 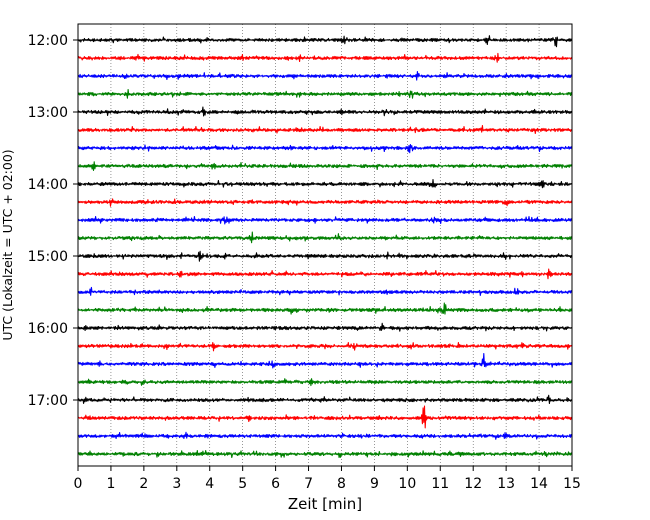 What do you see at coordinates (374, 484) in the screenshot?
I see `x-tick-label: 9` at bounding box center [374, 484].